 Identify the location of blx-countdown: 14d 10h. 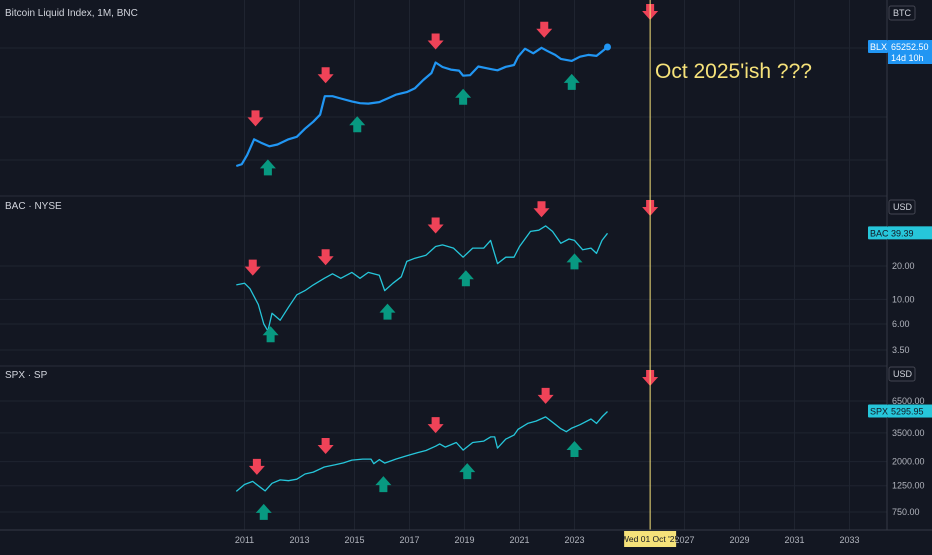
(907, 58).